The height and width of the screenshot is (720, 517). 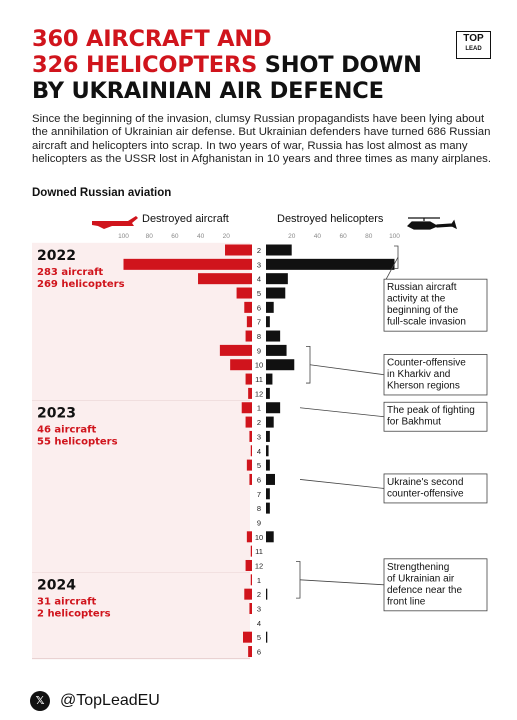 What do you see at coordinates (394, 236) in the screenshot?
I see `right-tick-label: 100` at bounding box center [394, 236].